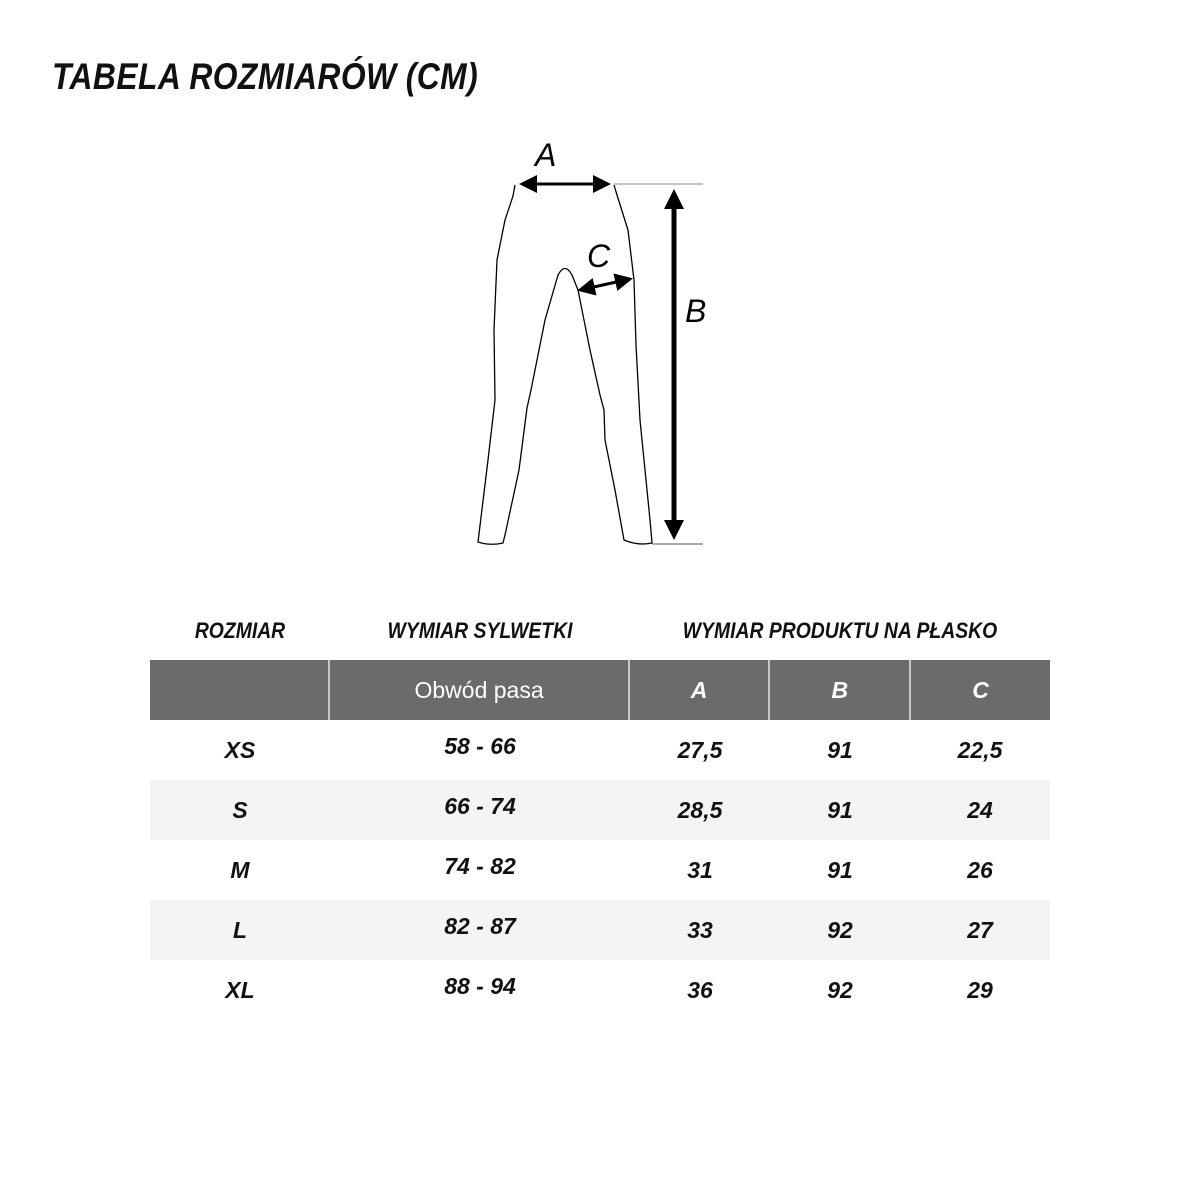 This screenshot has height=1200, width=1200. I want to click on pants-outline, so click(565, 364).